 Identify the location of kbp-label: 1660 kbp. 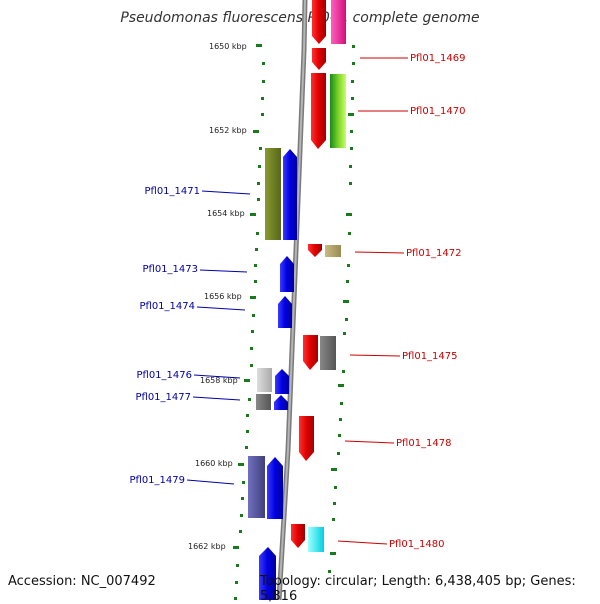
(214, 463).